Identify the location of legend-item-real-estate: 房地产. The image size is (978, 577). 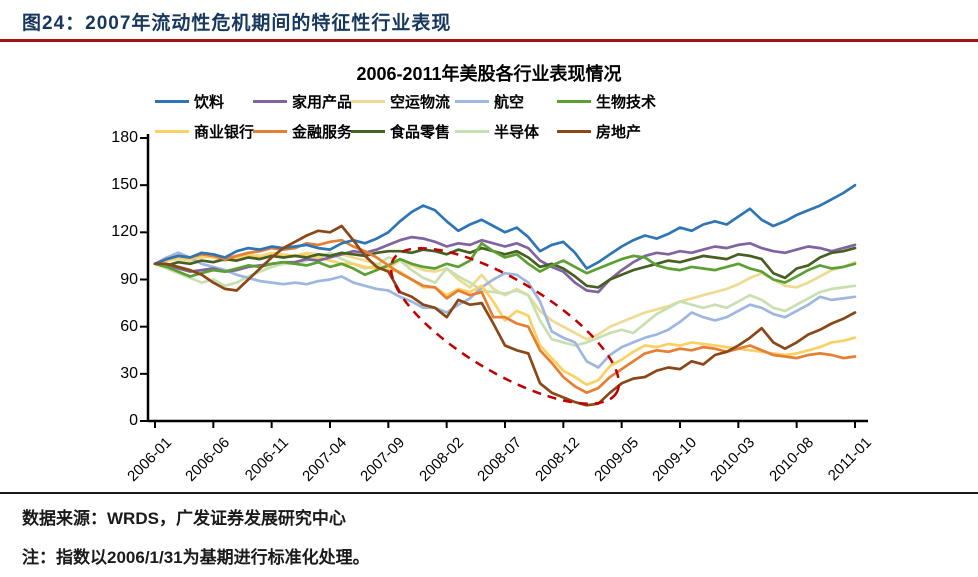
(599, 131).